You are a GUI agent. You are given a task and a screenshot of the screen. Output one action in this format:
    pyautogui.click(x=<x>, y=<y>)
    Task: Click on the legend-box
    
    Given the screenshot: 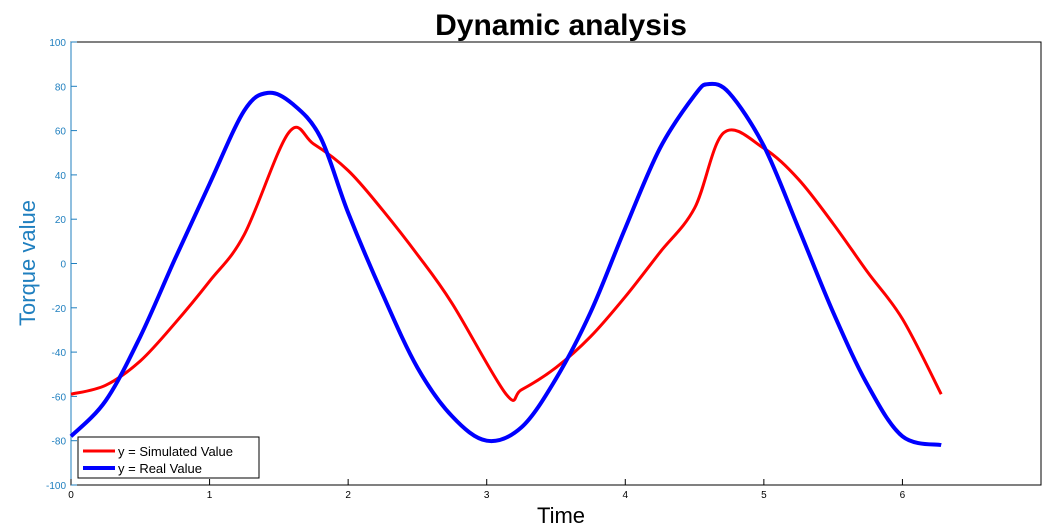 What is the action you would take?
    pyautogui.click(x=168, y=457)
    